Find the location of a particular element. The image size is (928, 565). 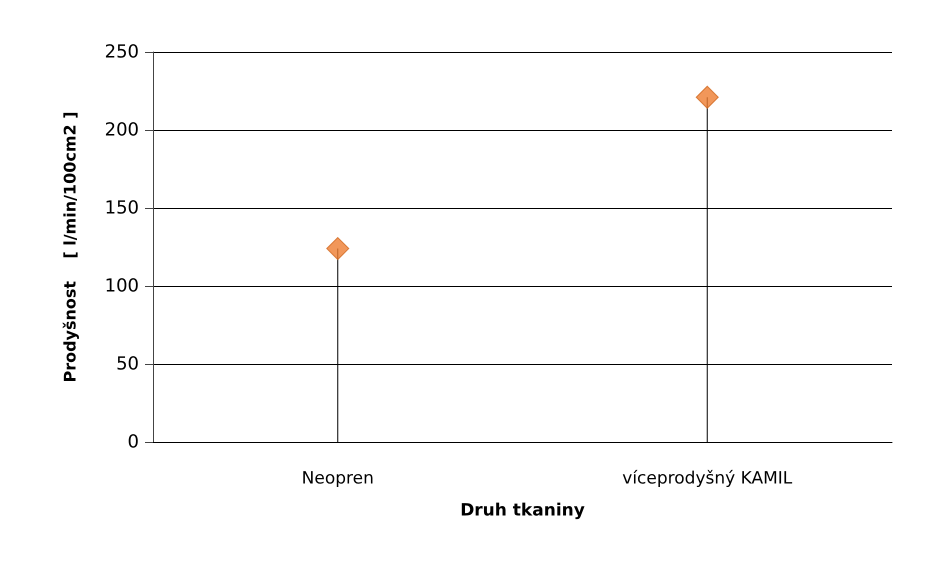

y-tick-label: 250 is located at coordinates (121, 52).